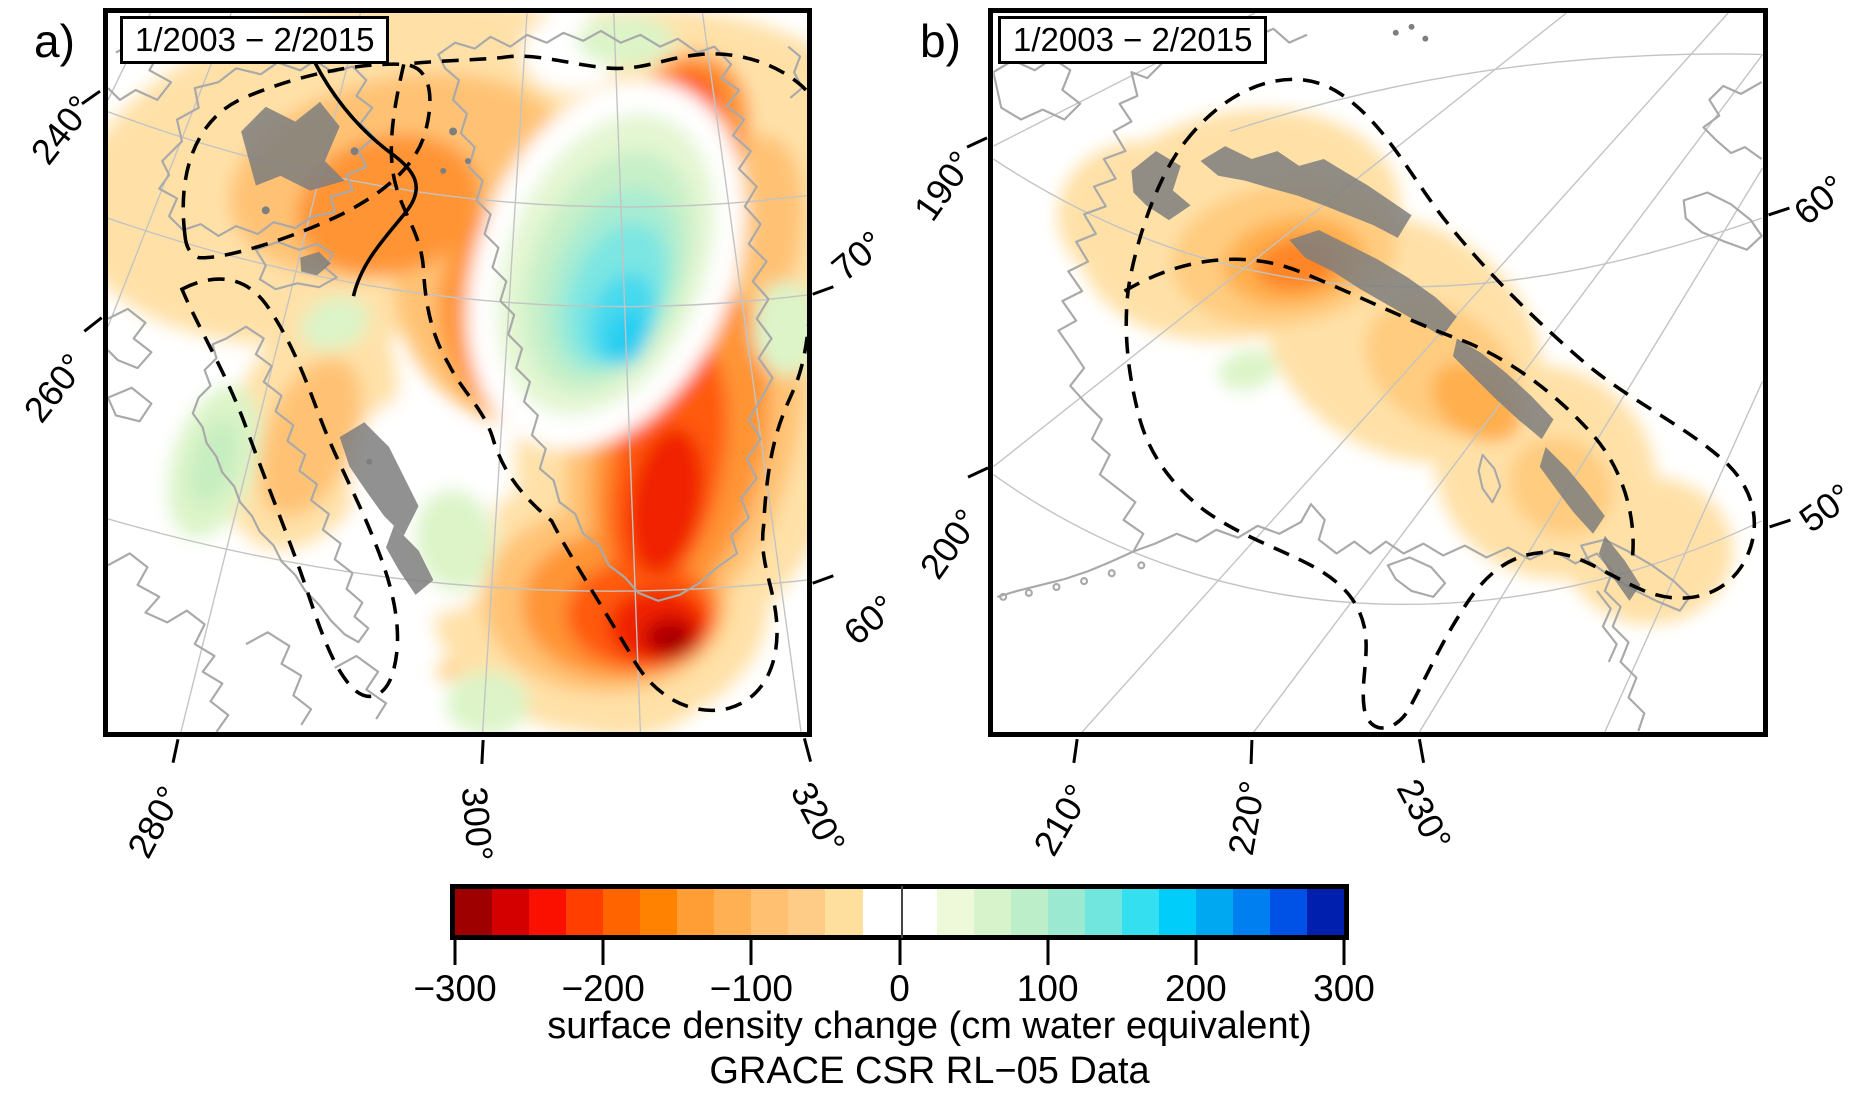 The image size is (1859, 1095). Describe the element at coordinates (929, 1071) in the screenshot. I see `data-source-caption: GRACE CSR RL−05 Data` at that location.